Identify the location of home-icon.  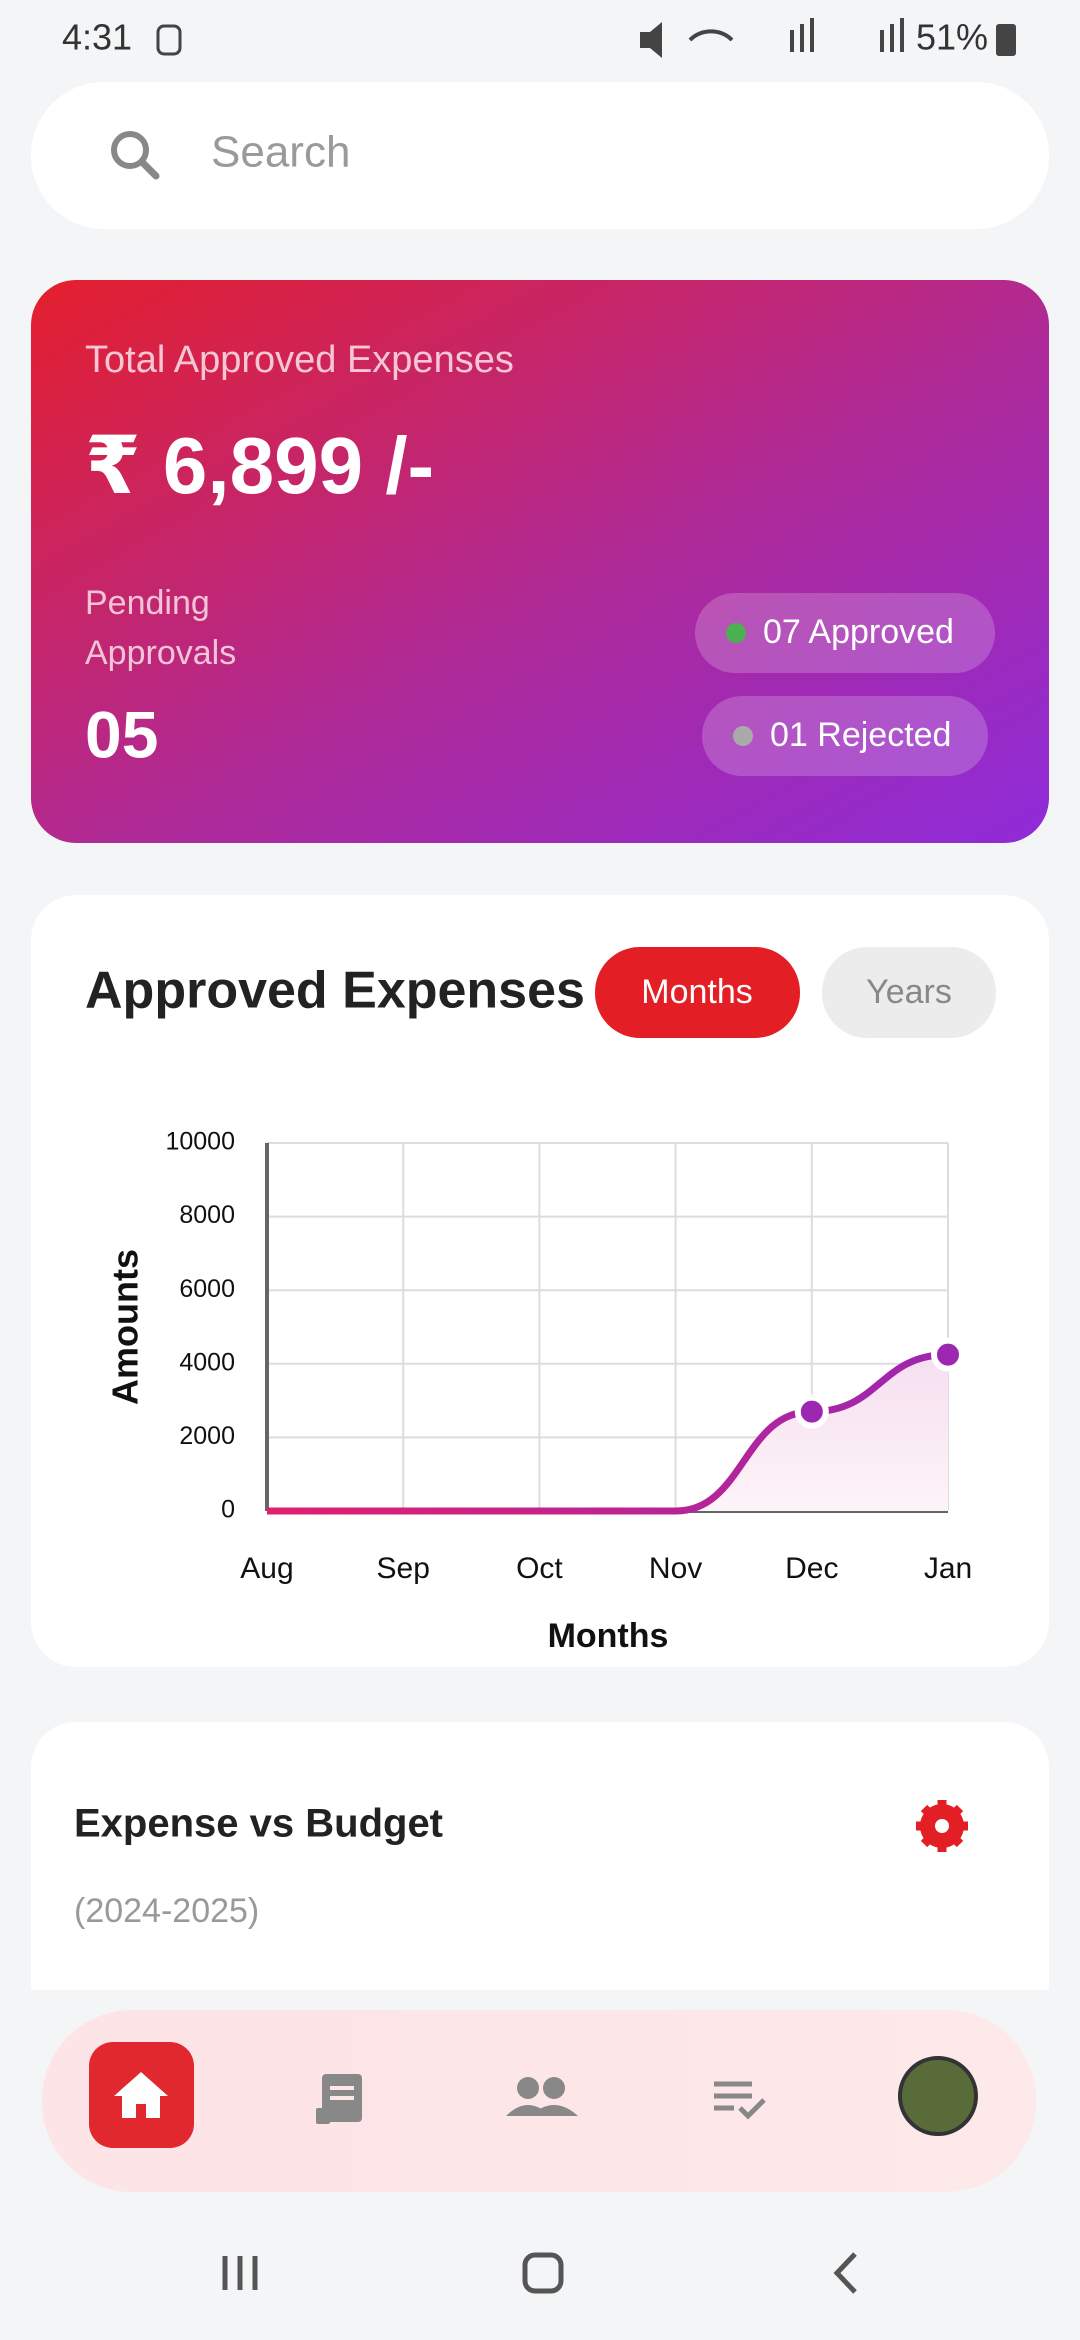
(141, 2095).